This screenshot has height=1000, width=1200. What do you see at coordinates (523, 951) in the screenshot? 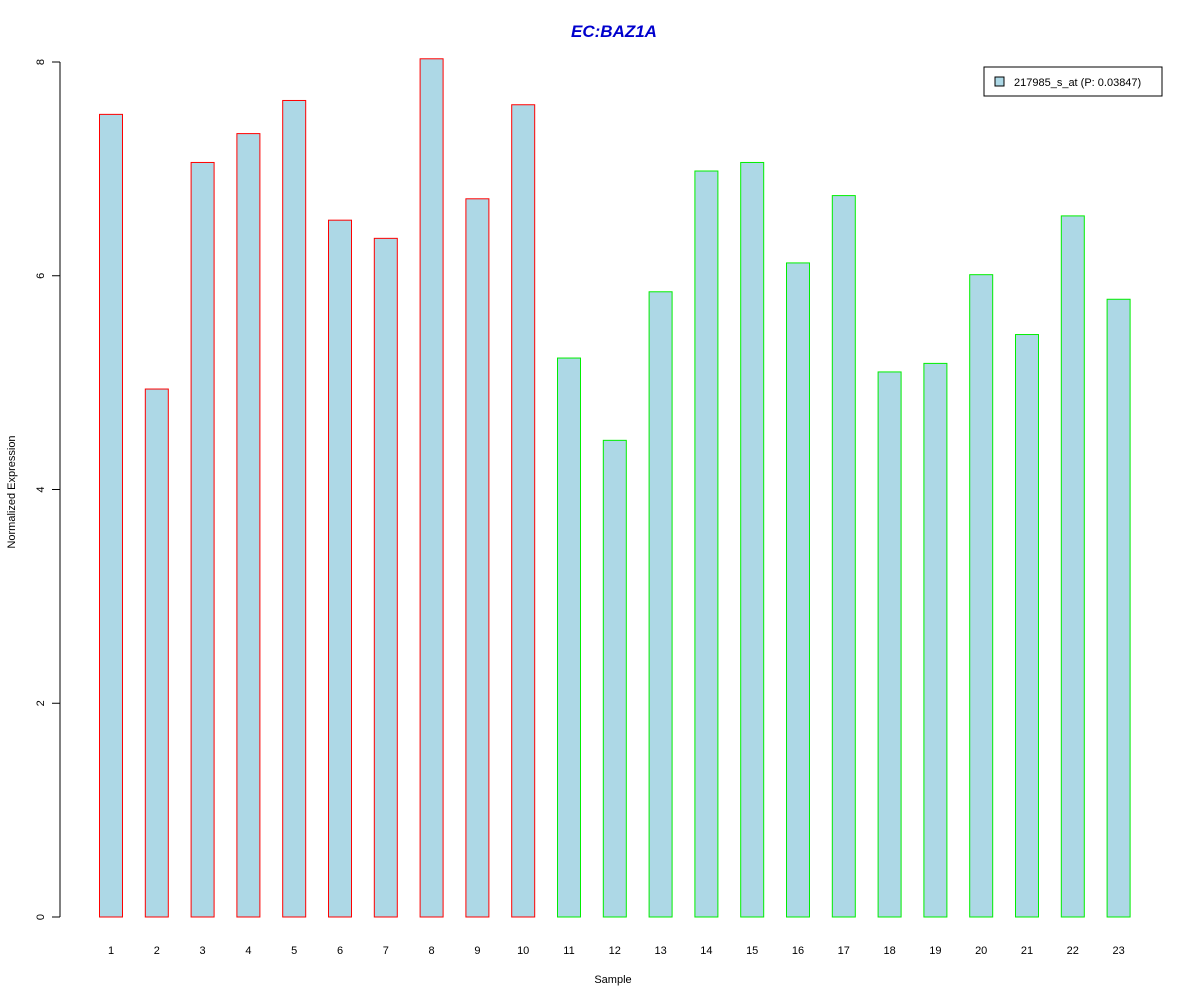
I see `x-tick-label: 10` at bounding box center [523, 951].